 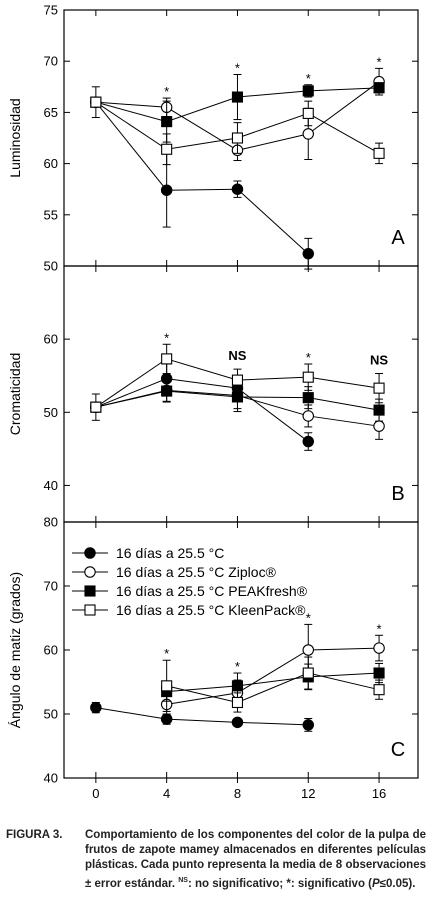 What do you see at coordinates (51, 485) in the screenshot?
I see `panel-b-y-tick-label: 40` at bounding box center [51, 485].